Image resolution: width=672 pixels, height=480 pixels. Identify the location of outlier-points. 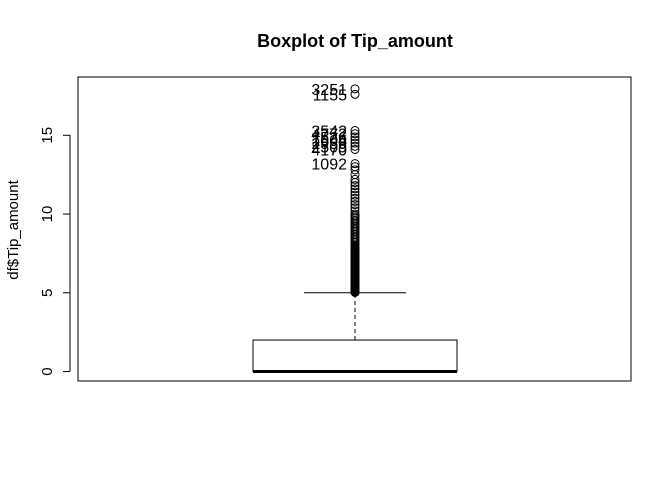
(355, 190).